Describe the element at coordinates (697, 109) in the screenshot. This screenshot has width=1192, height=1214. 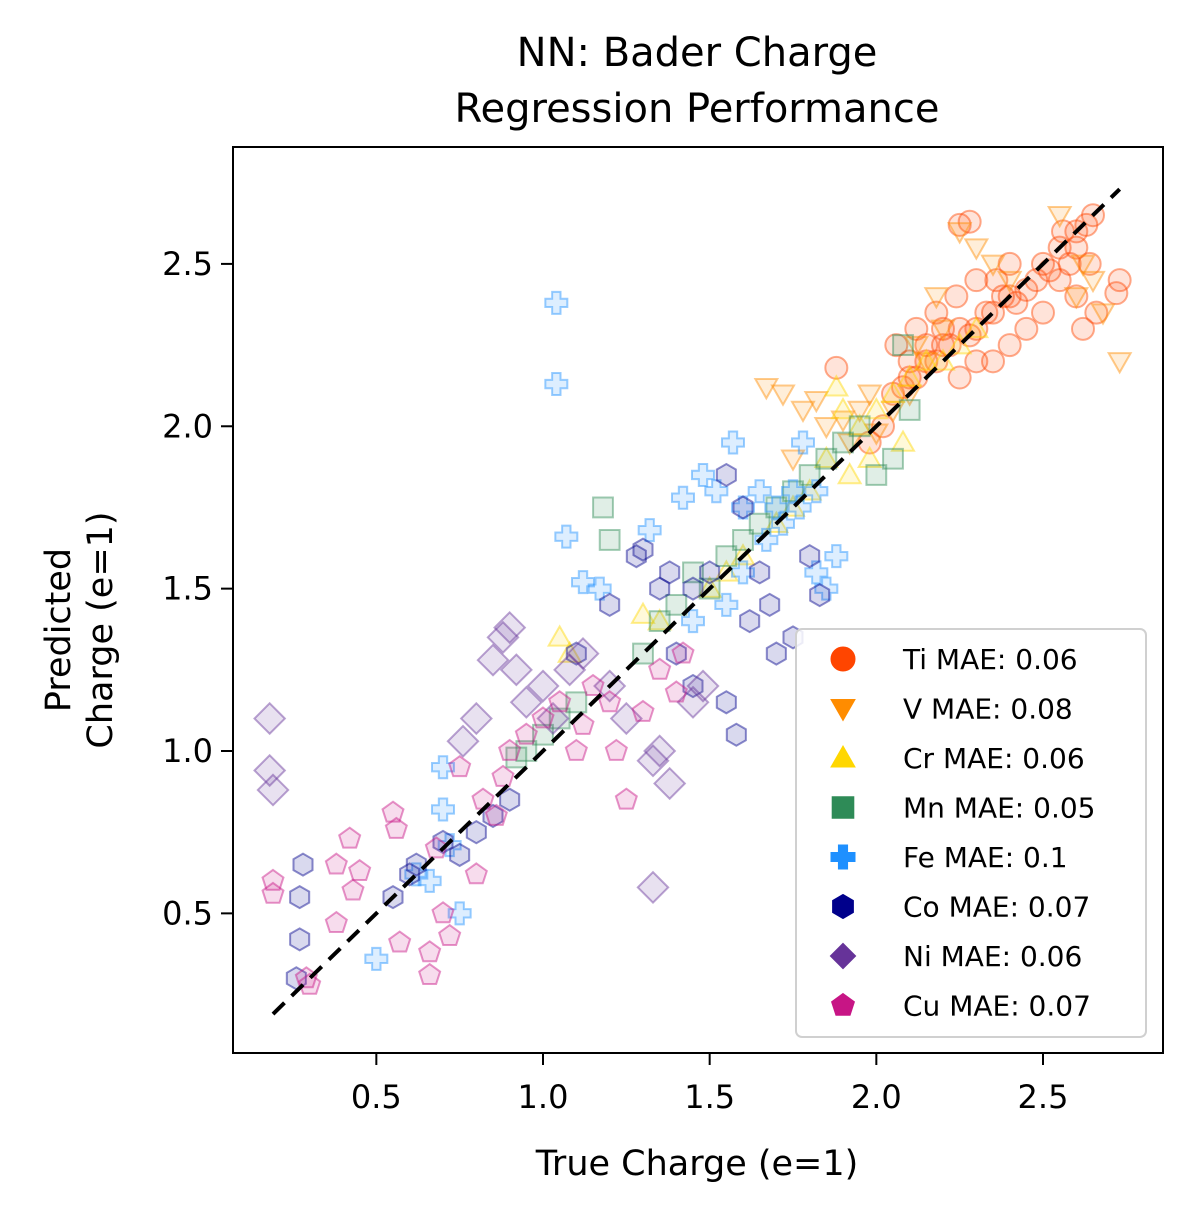
I see `chart-title-line2: Regression Performance` at that location.